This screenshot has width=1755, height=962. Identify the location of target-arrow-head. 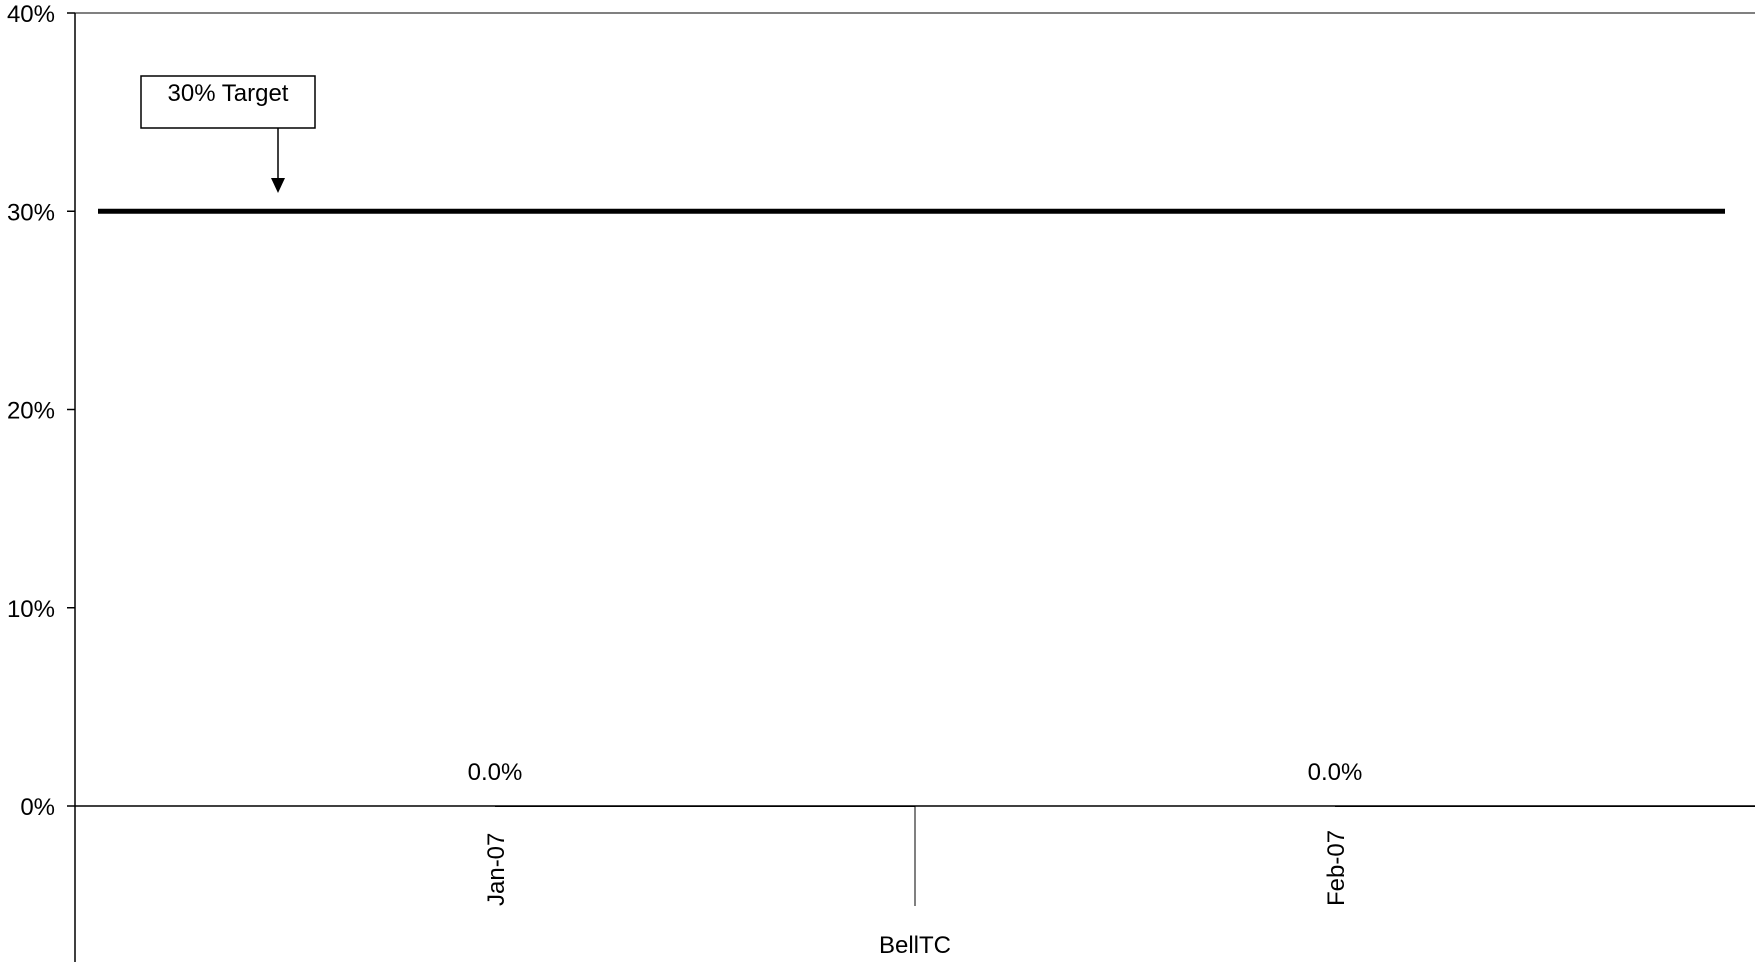
(278, 185).